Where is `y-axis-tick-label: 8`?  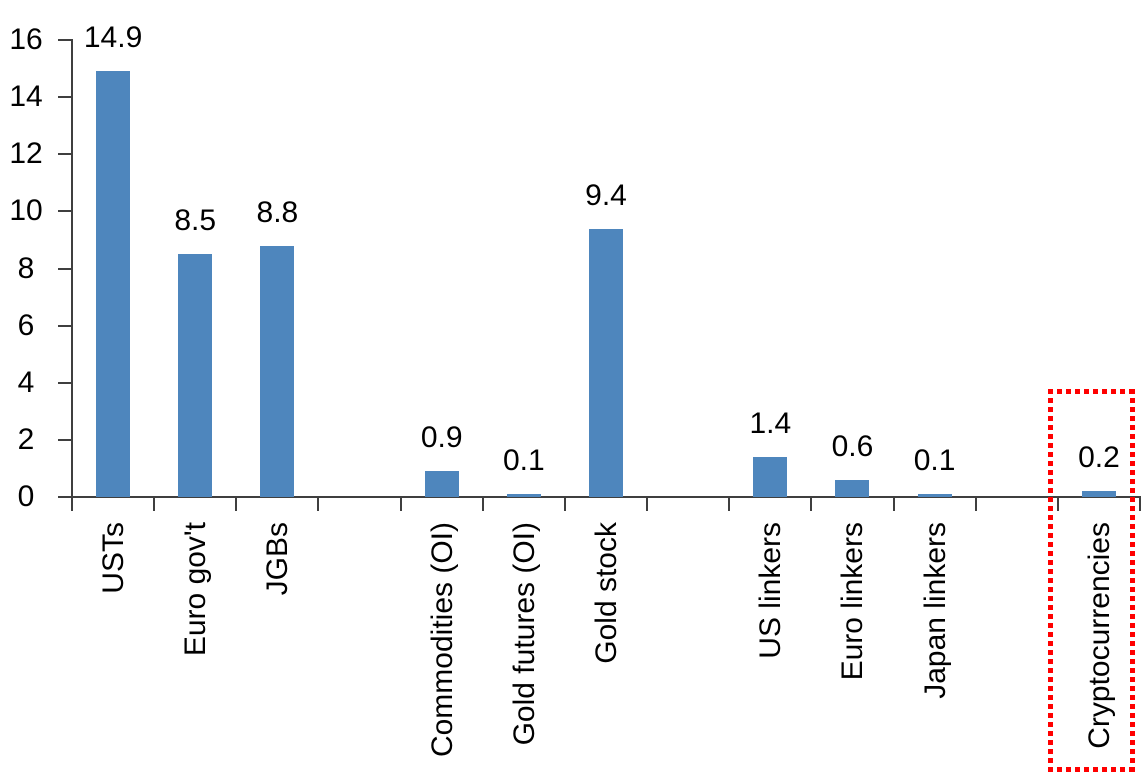
y-axis-tick-label: 8 is located at coordinates (26, 268).